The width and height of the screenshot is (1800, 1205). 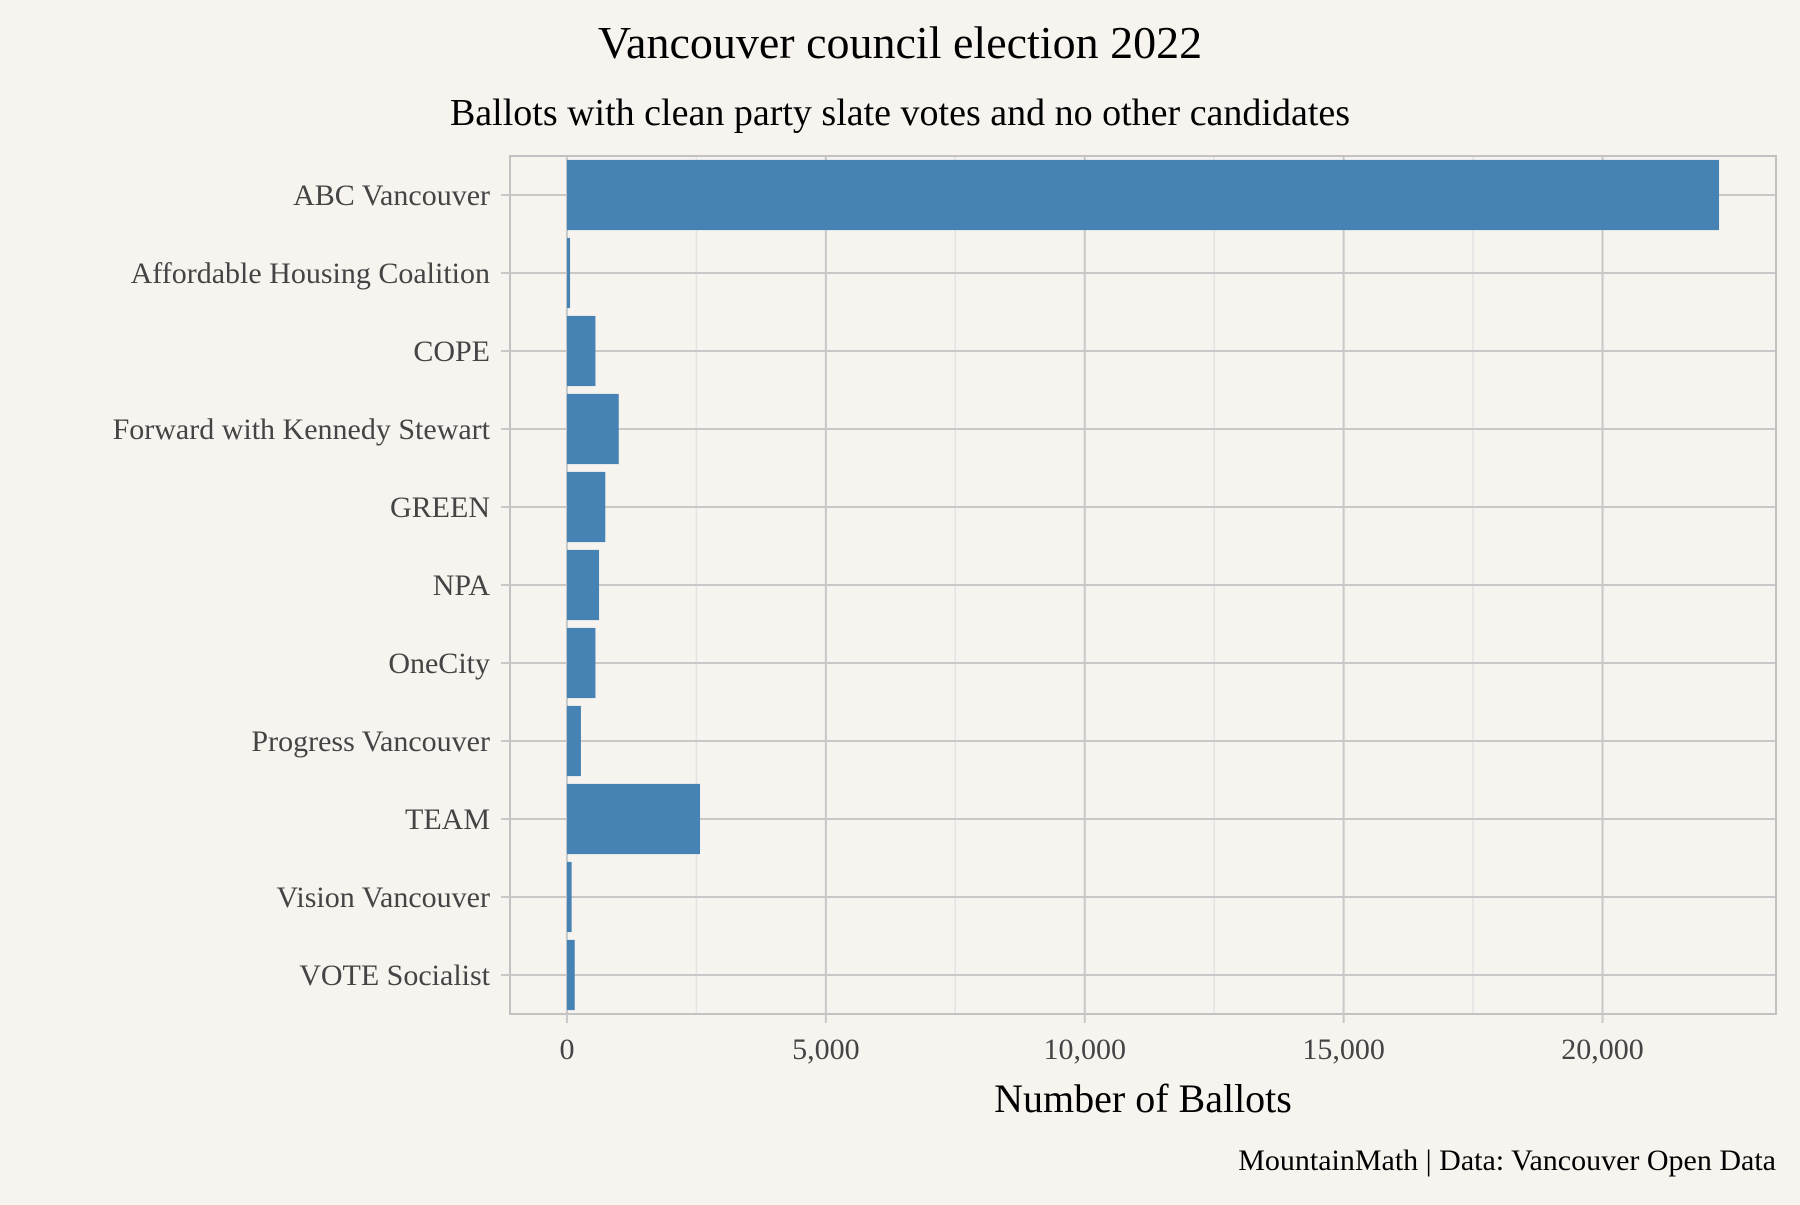 What do you see at coordinates (1084, 1049) in the screenshot?
I see `x-tick-label: 10,000` at bounding box center [1084, 1049].